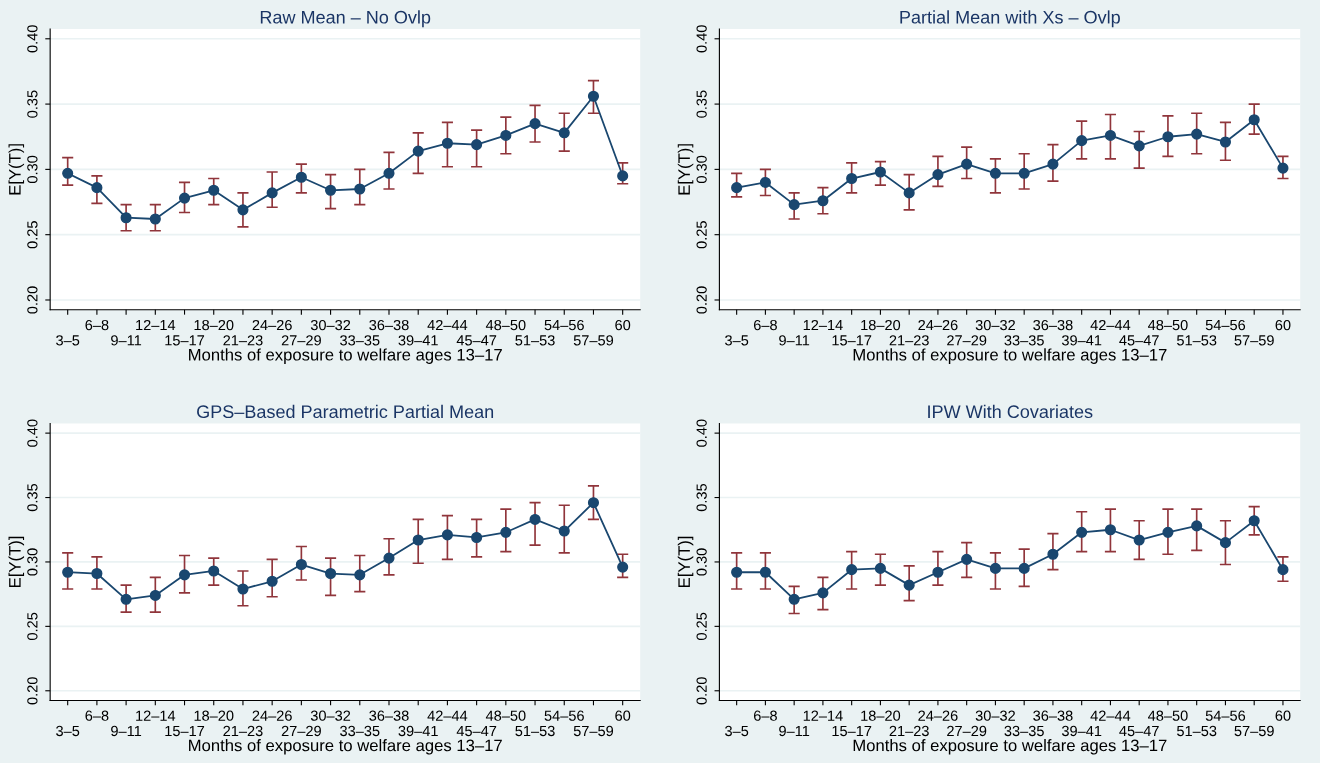  What do you see at coordinates (909, 340) in the screenshot?
I see `x-tick-label: 21–23` at bounding box center [909, 340].